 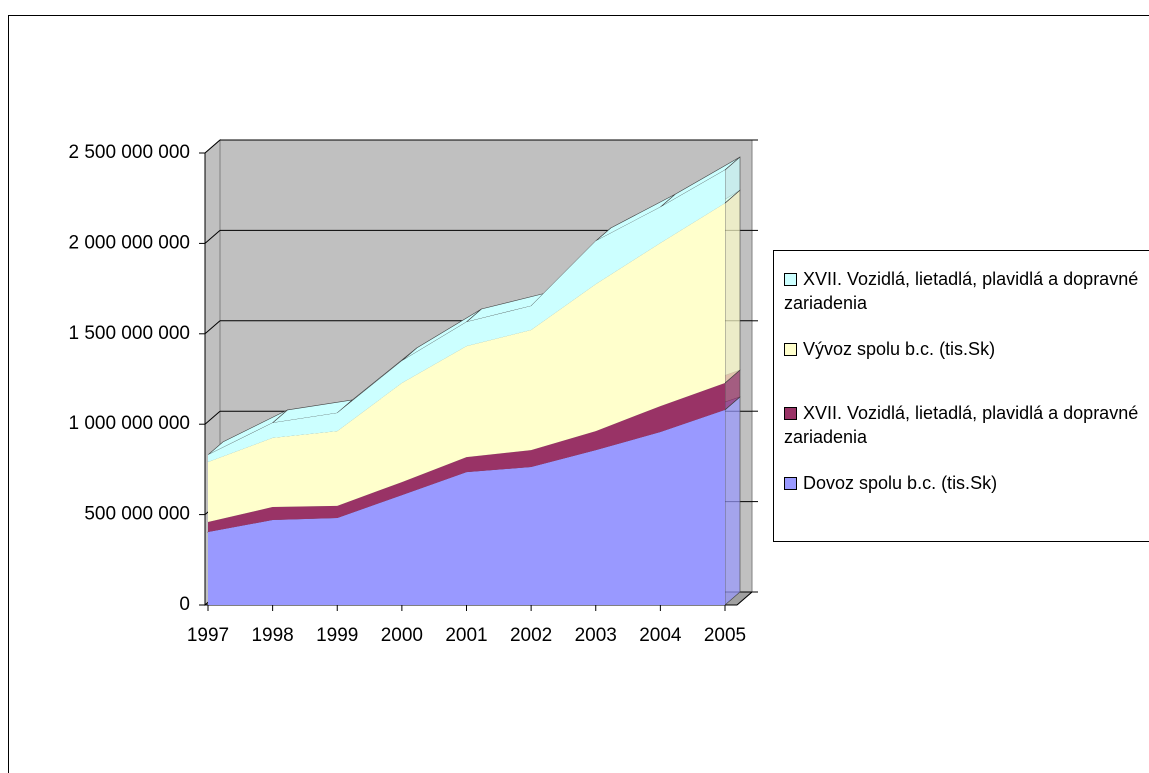 What do you see at coordinates (129, 423) in the screenshot?
I see `y-tick-label: 1 000 000 000` at bounding box center [129, 423].